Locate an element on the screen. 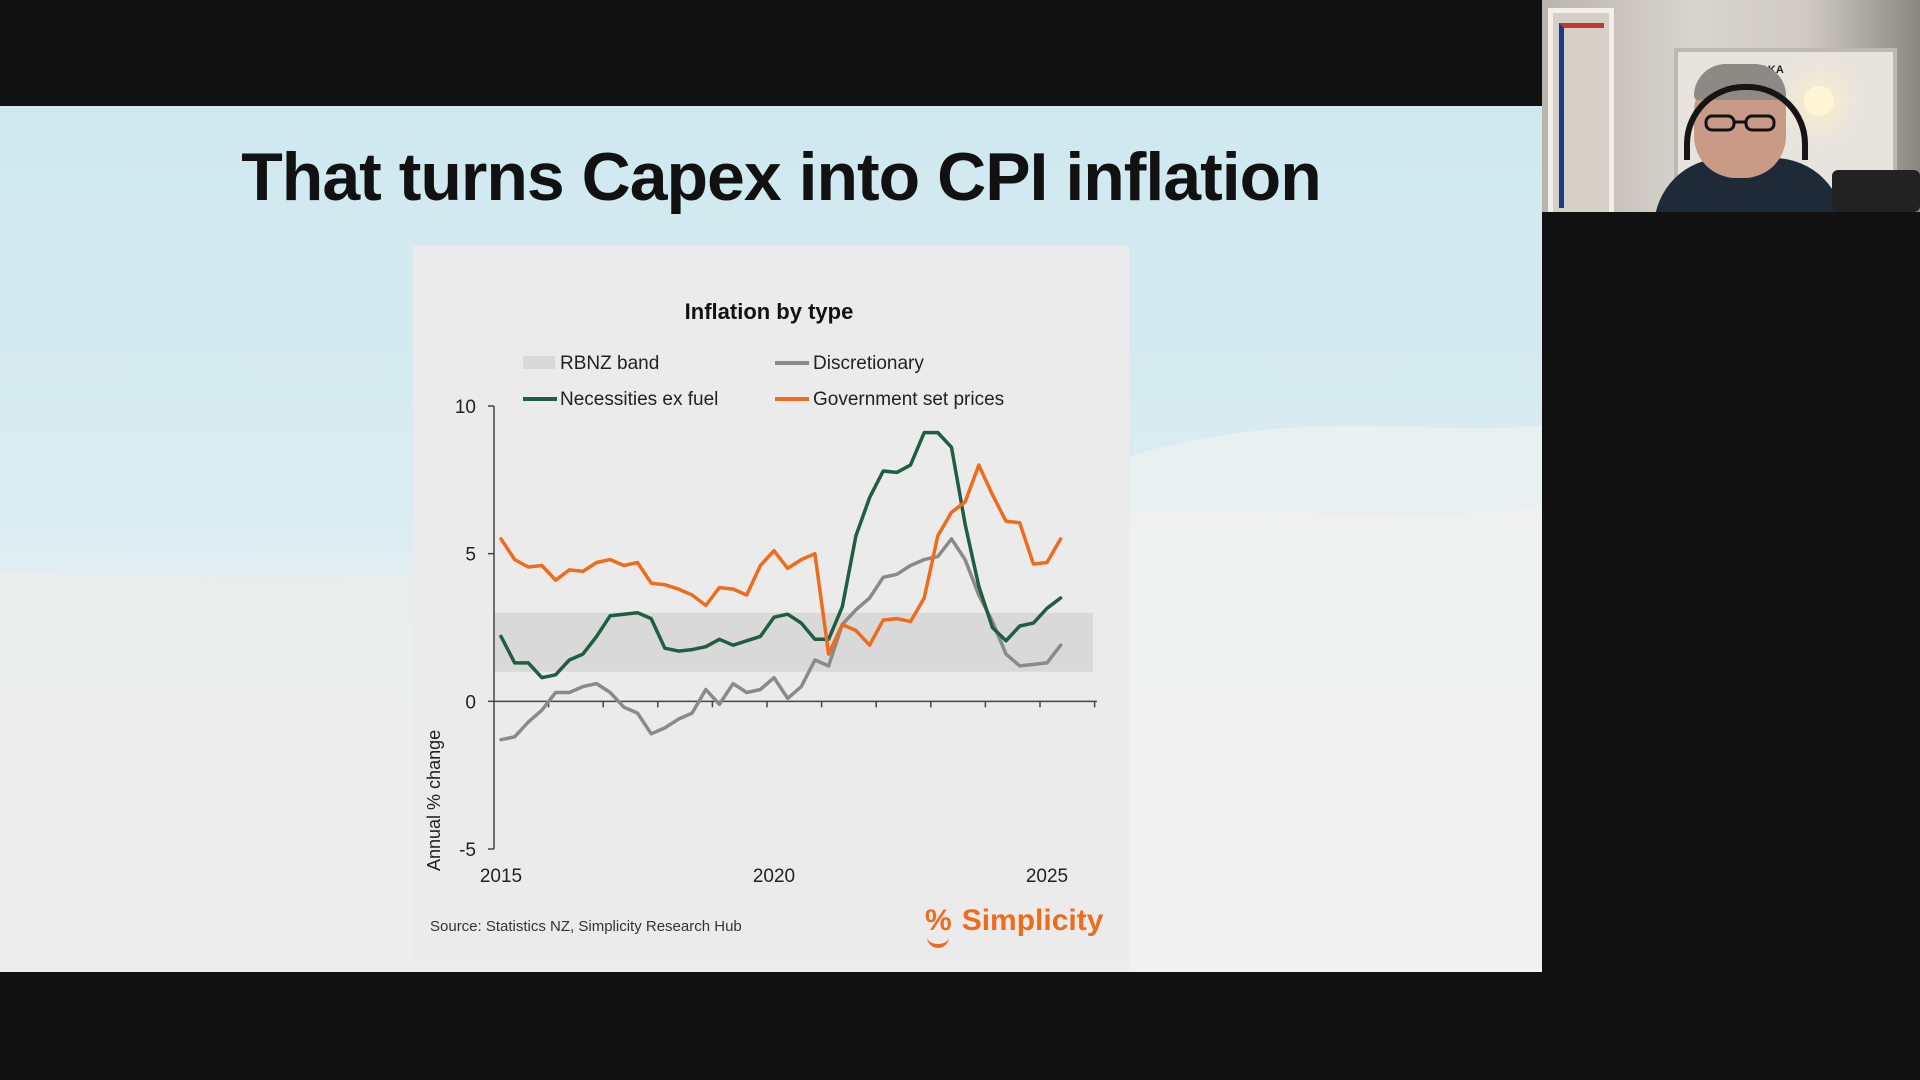  series-line-necessities-ex-fuel is located at coordinates (781, 555).